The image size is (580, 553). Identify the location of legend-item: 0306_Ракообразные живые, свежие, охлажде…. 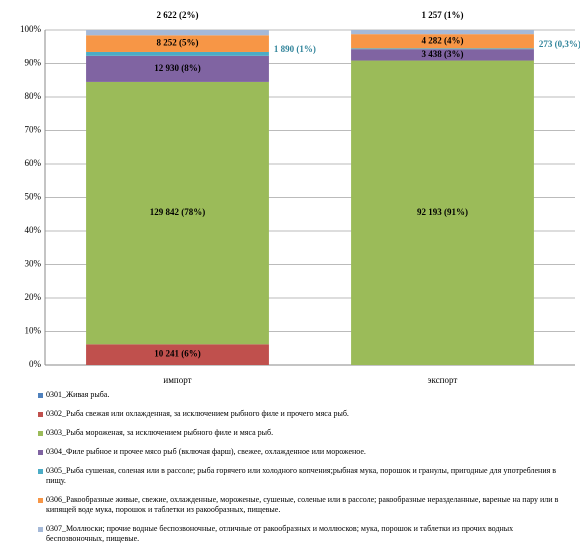
(303, 505).